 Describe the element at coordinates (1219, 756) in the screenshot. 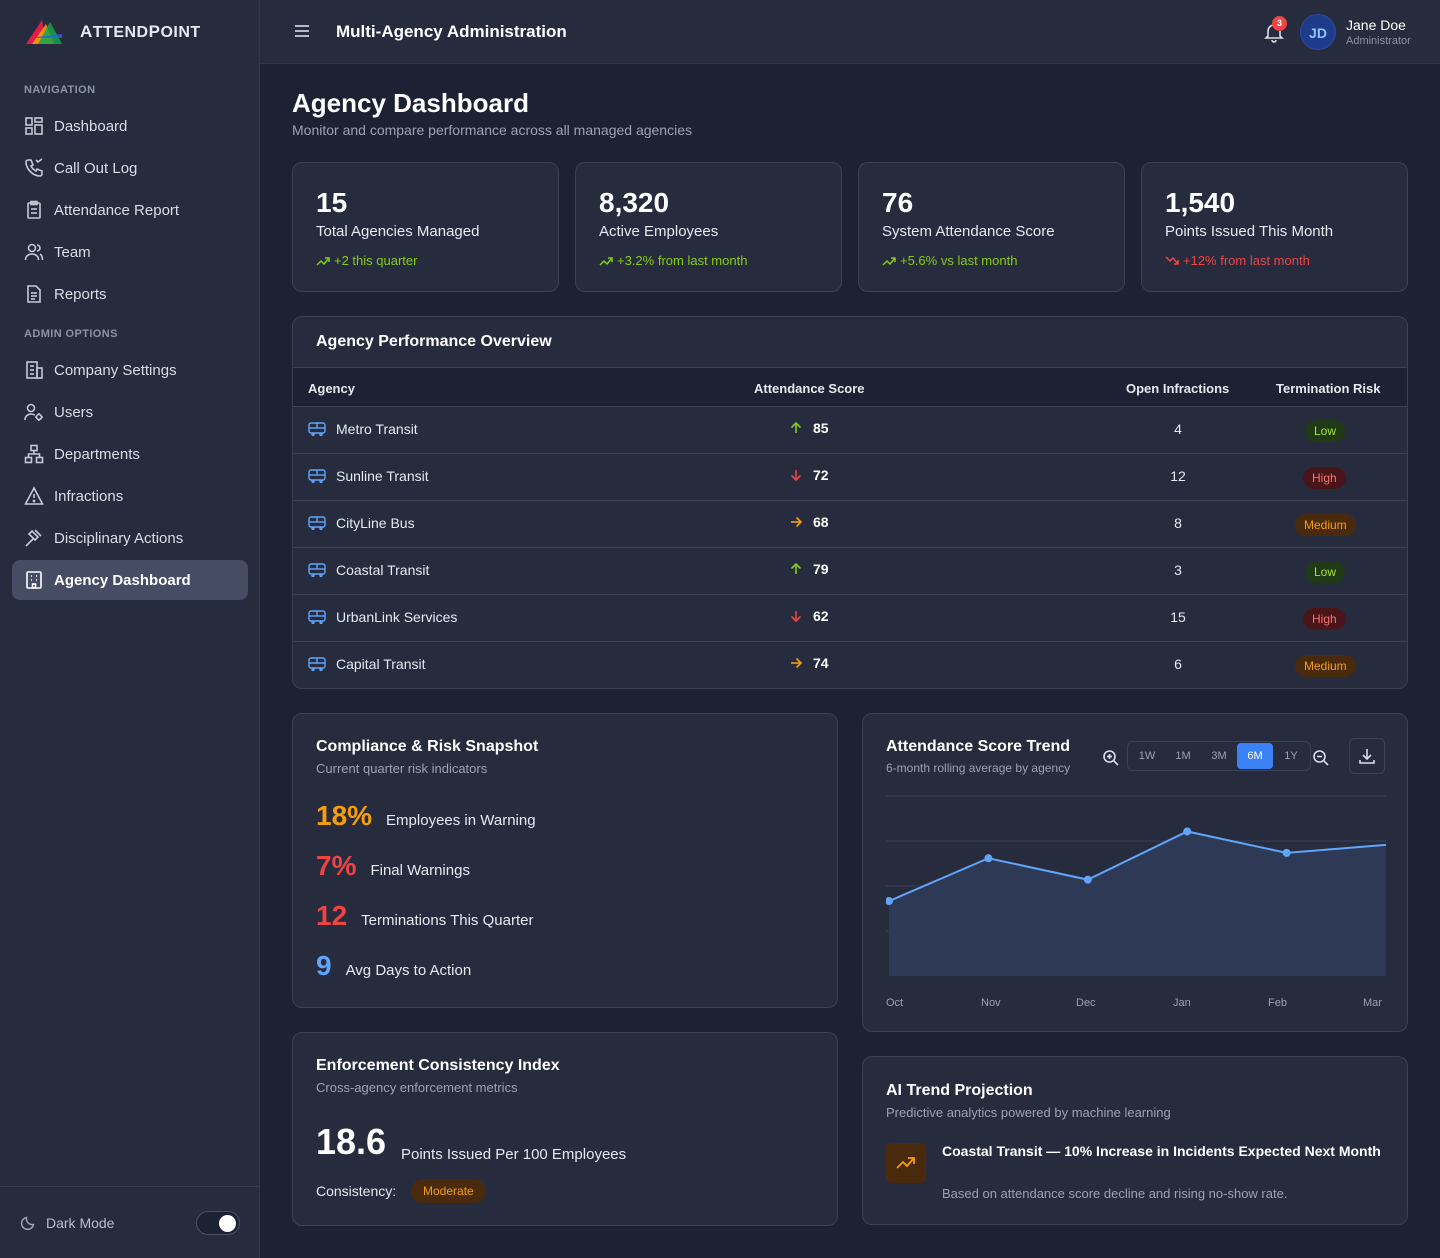

I see `range-3m: 3M` at that location.